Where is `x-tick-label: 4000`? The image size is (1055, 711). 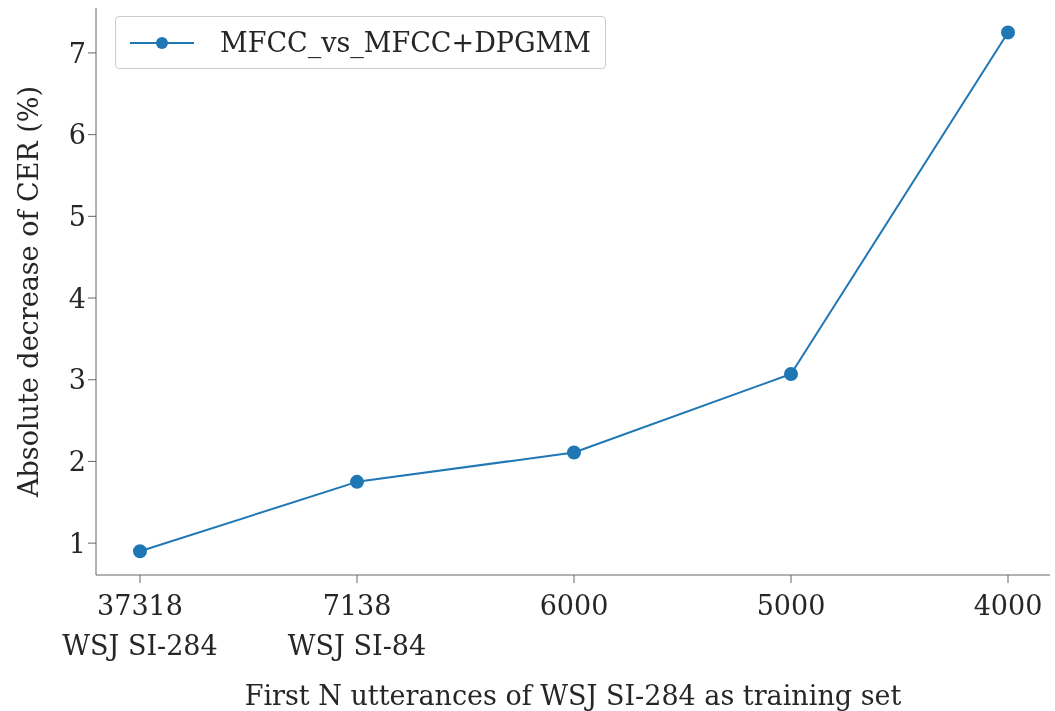 x-tick-label: 4000 is located at coordinates (1008, 605).